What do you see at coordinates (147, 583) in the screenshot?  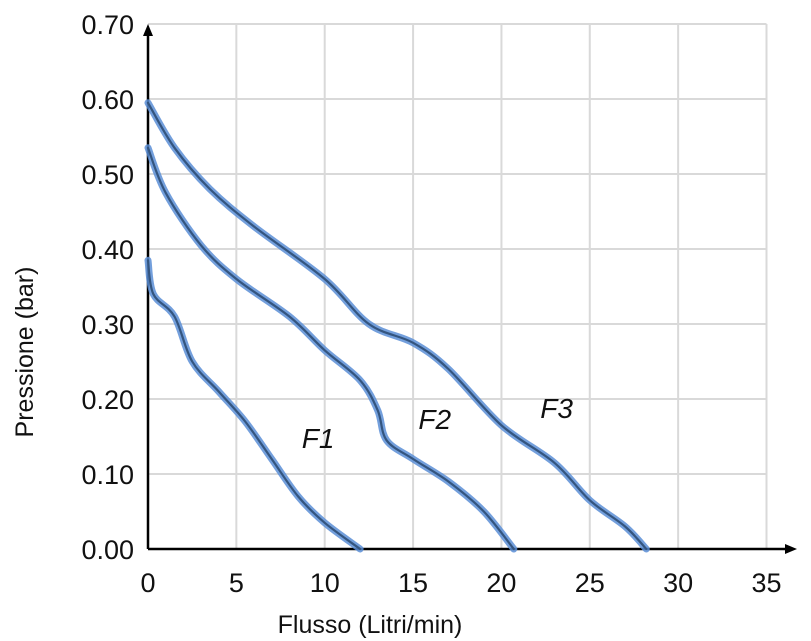 I see `x-tick-label: 0` at bounding box center [147, 583].